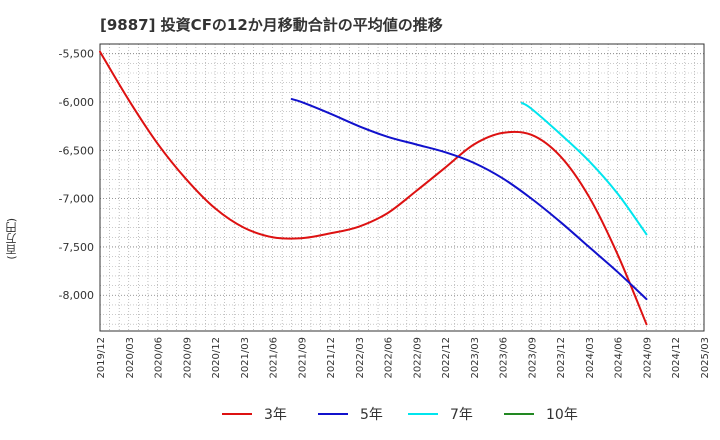 The width and height of the screenshot is (720, 440). Describe the element at coordinates (76, 175) in the screenshot. I see `y-axis-ticks: -5,500 -6,000 -6,500 -7,000 -7,500 -8,000` at that location.